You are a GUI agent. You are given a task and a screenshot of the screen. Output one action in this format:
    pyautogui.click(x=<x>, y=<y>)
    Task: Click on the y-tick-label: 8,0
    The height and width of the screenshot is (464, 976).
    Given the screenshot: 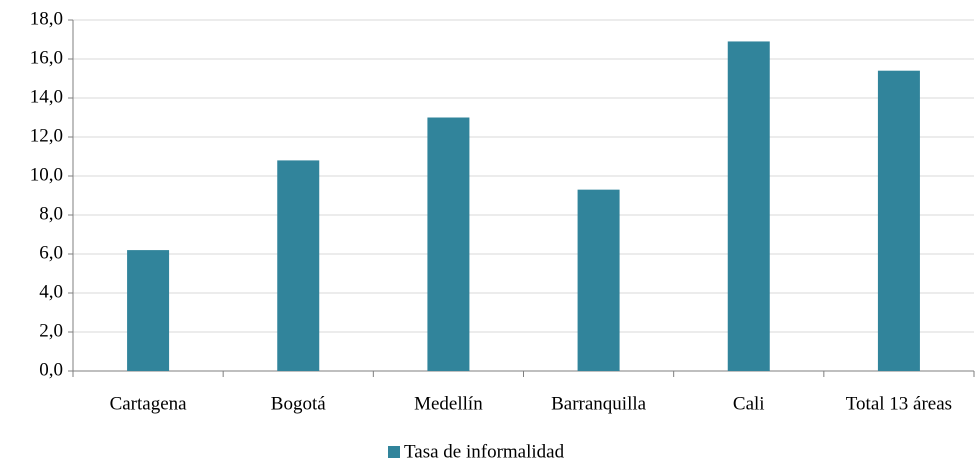 What is the action you would take?
    pyautogui.click(x=51, y=213)
    